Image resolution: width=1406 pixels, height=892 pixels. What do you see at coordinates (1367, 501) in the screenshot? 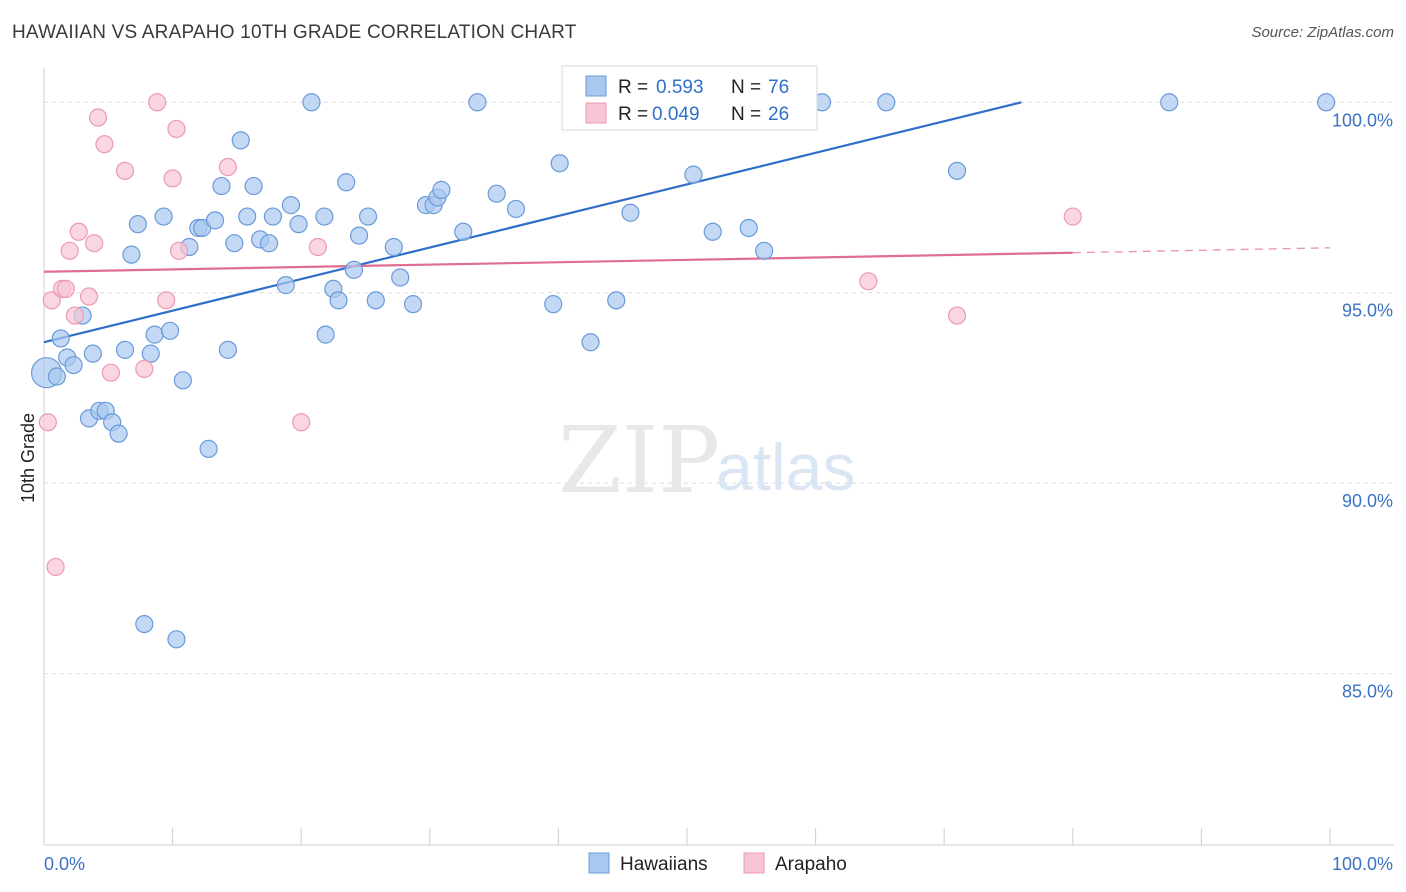
I see `y-tick-label: 90.0%` at bounding box center [1367, 501].